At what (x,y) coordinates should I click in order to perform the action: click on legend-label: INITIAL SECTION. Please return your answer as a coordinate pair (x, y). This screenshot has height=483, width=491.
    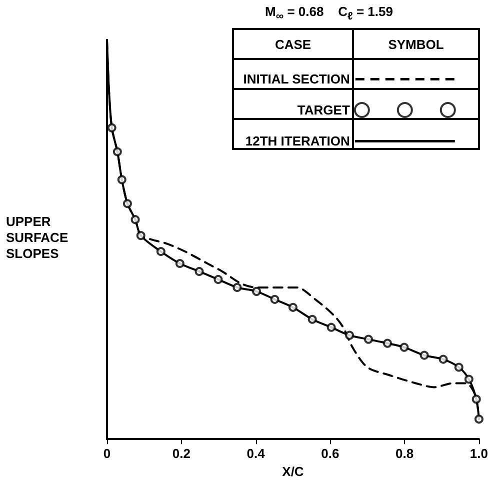
    Looking at the image, I should click on (296, 79).